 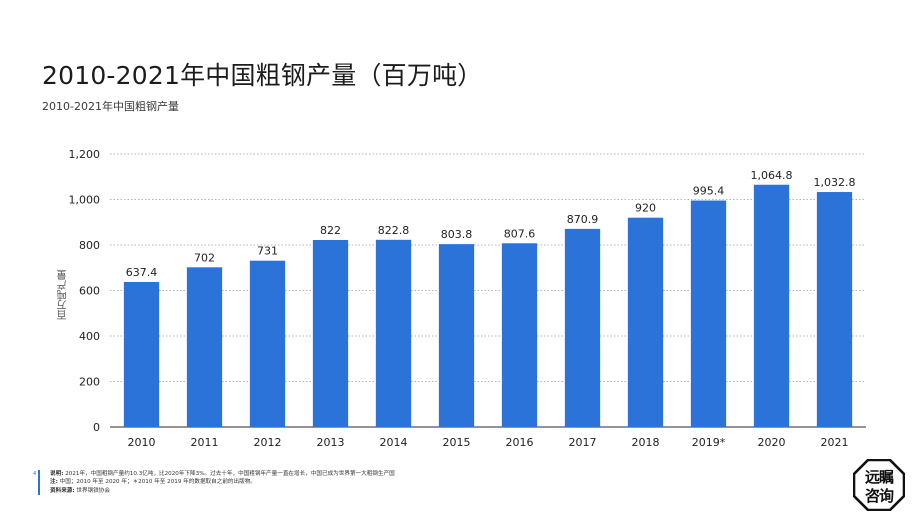 I want to click on data-label: 920, so click(x=645, y=208).